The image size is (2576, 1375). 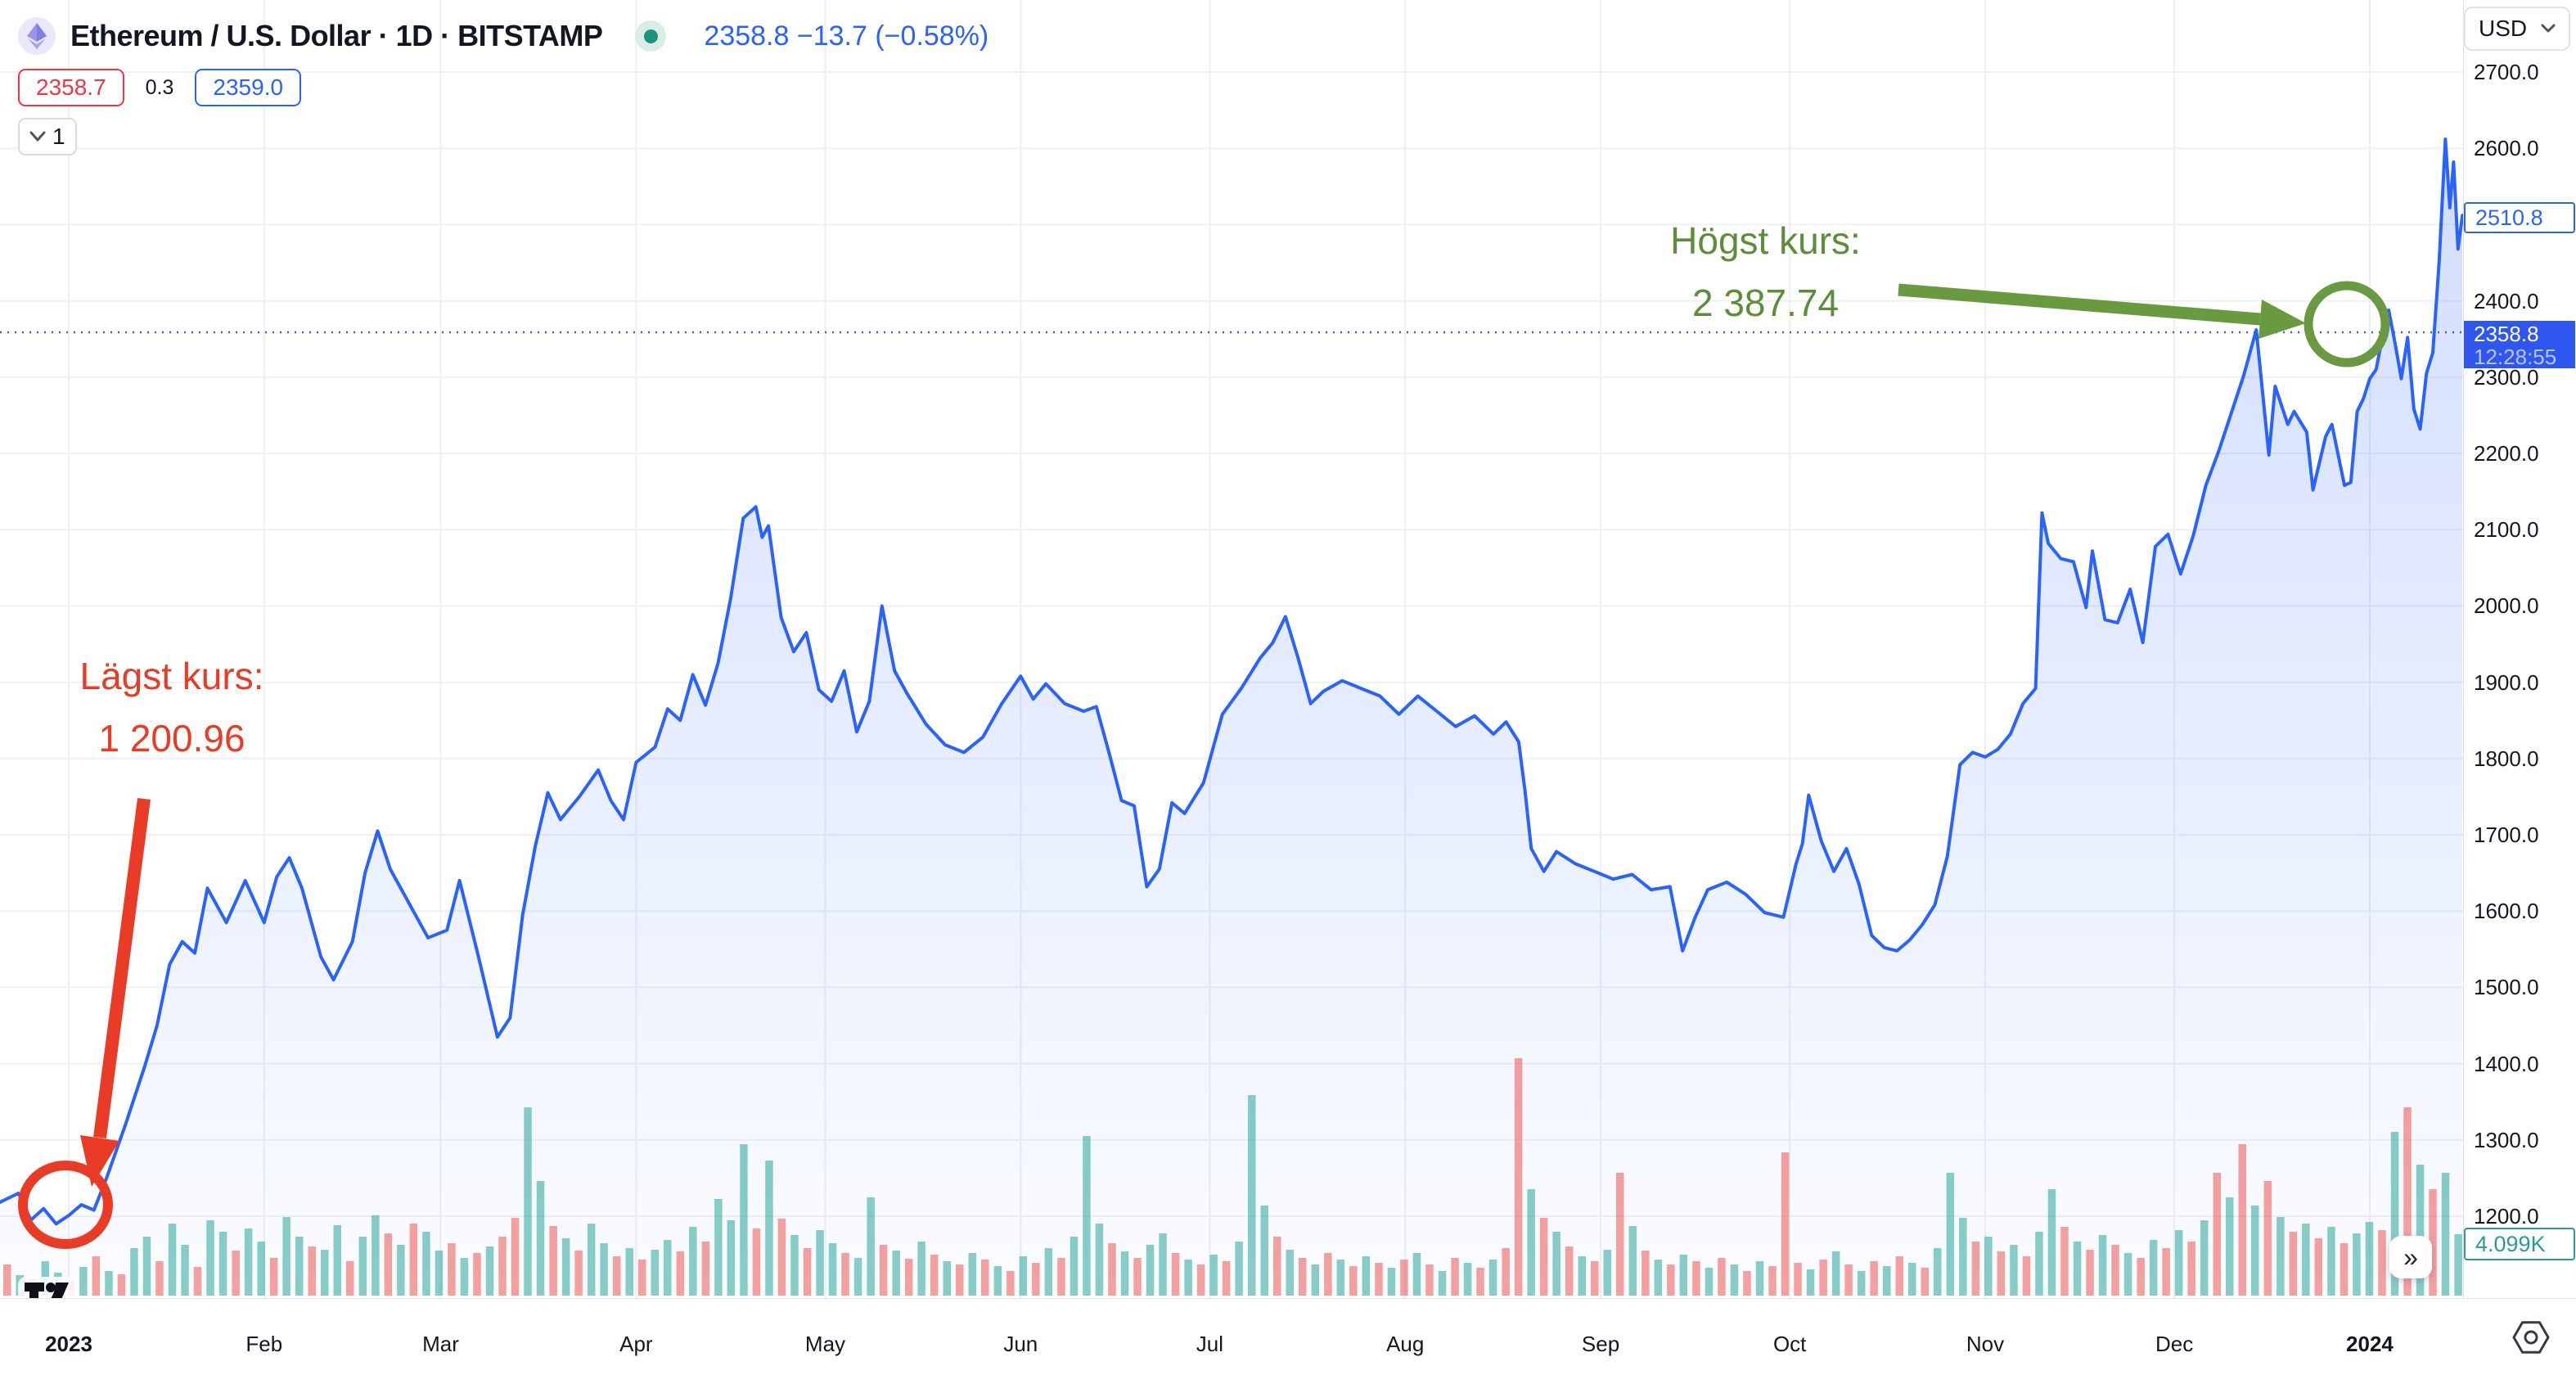 What do you see at coordinates (2174, 1344) in the screenshot?
I see `time-tick-dec: Dec` at bounding box center [2174, 1344].